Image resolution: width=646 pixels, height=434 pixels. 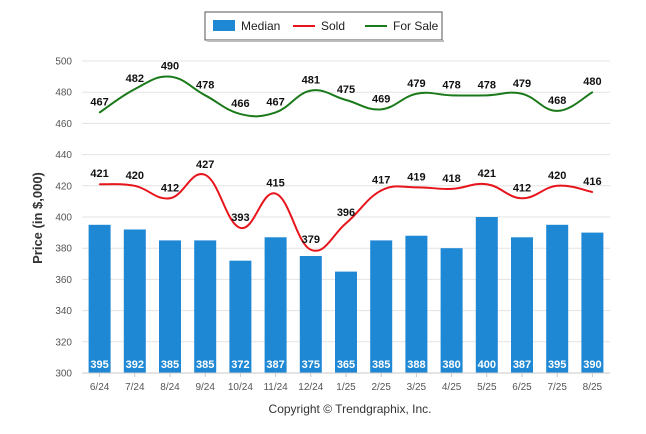 What do you see at coordinates (381, 99) in the screenshot?
I see `for-sale-data-label: 469` at bounding box center [381, 99].